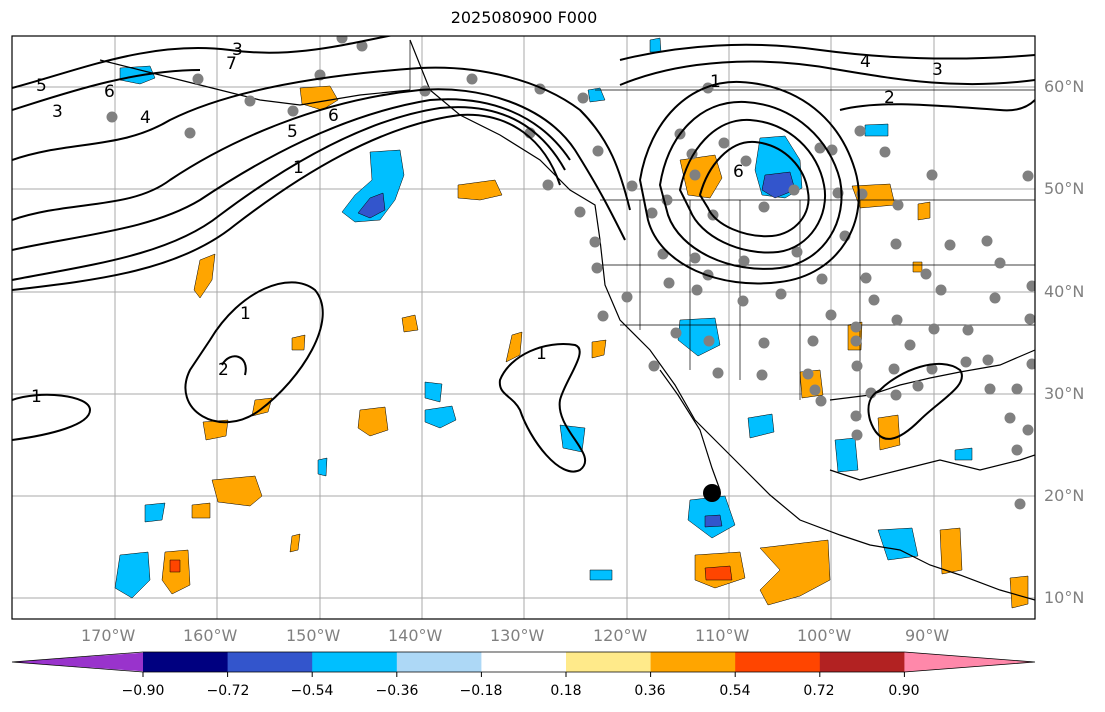 The image size is (1105, 712). I want to click on contour-label: 7, so click(231, 64).